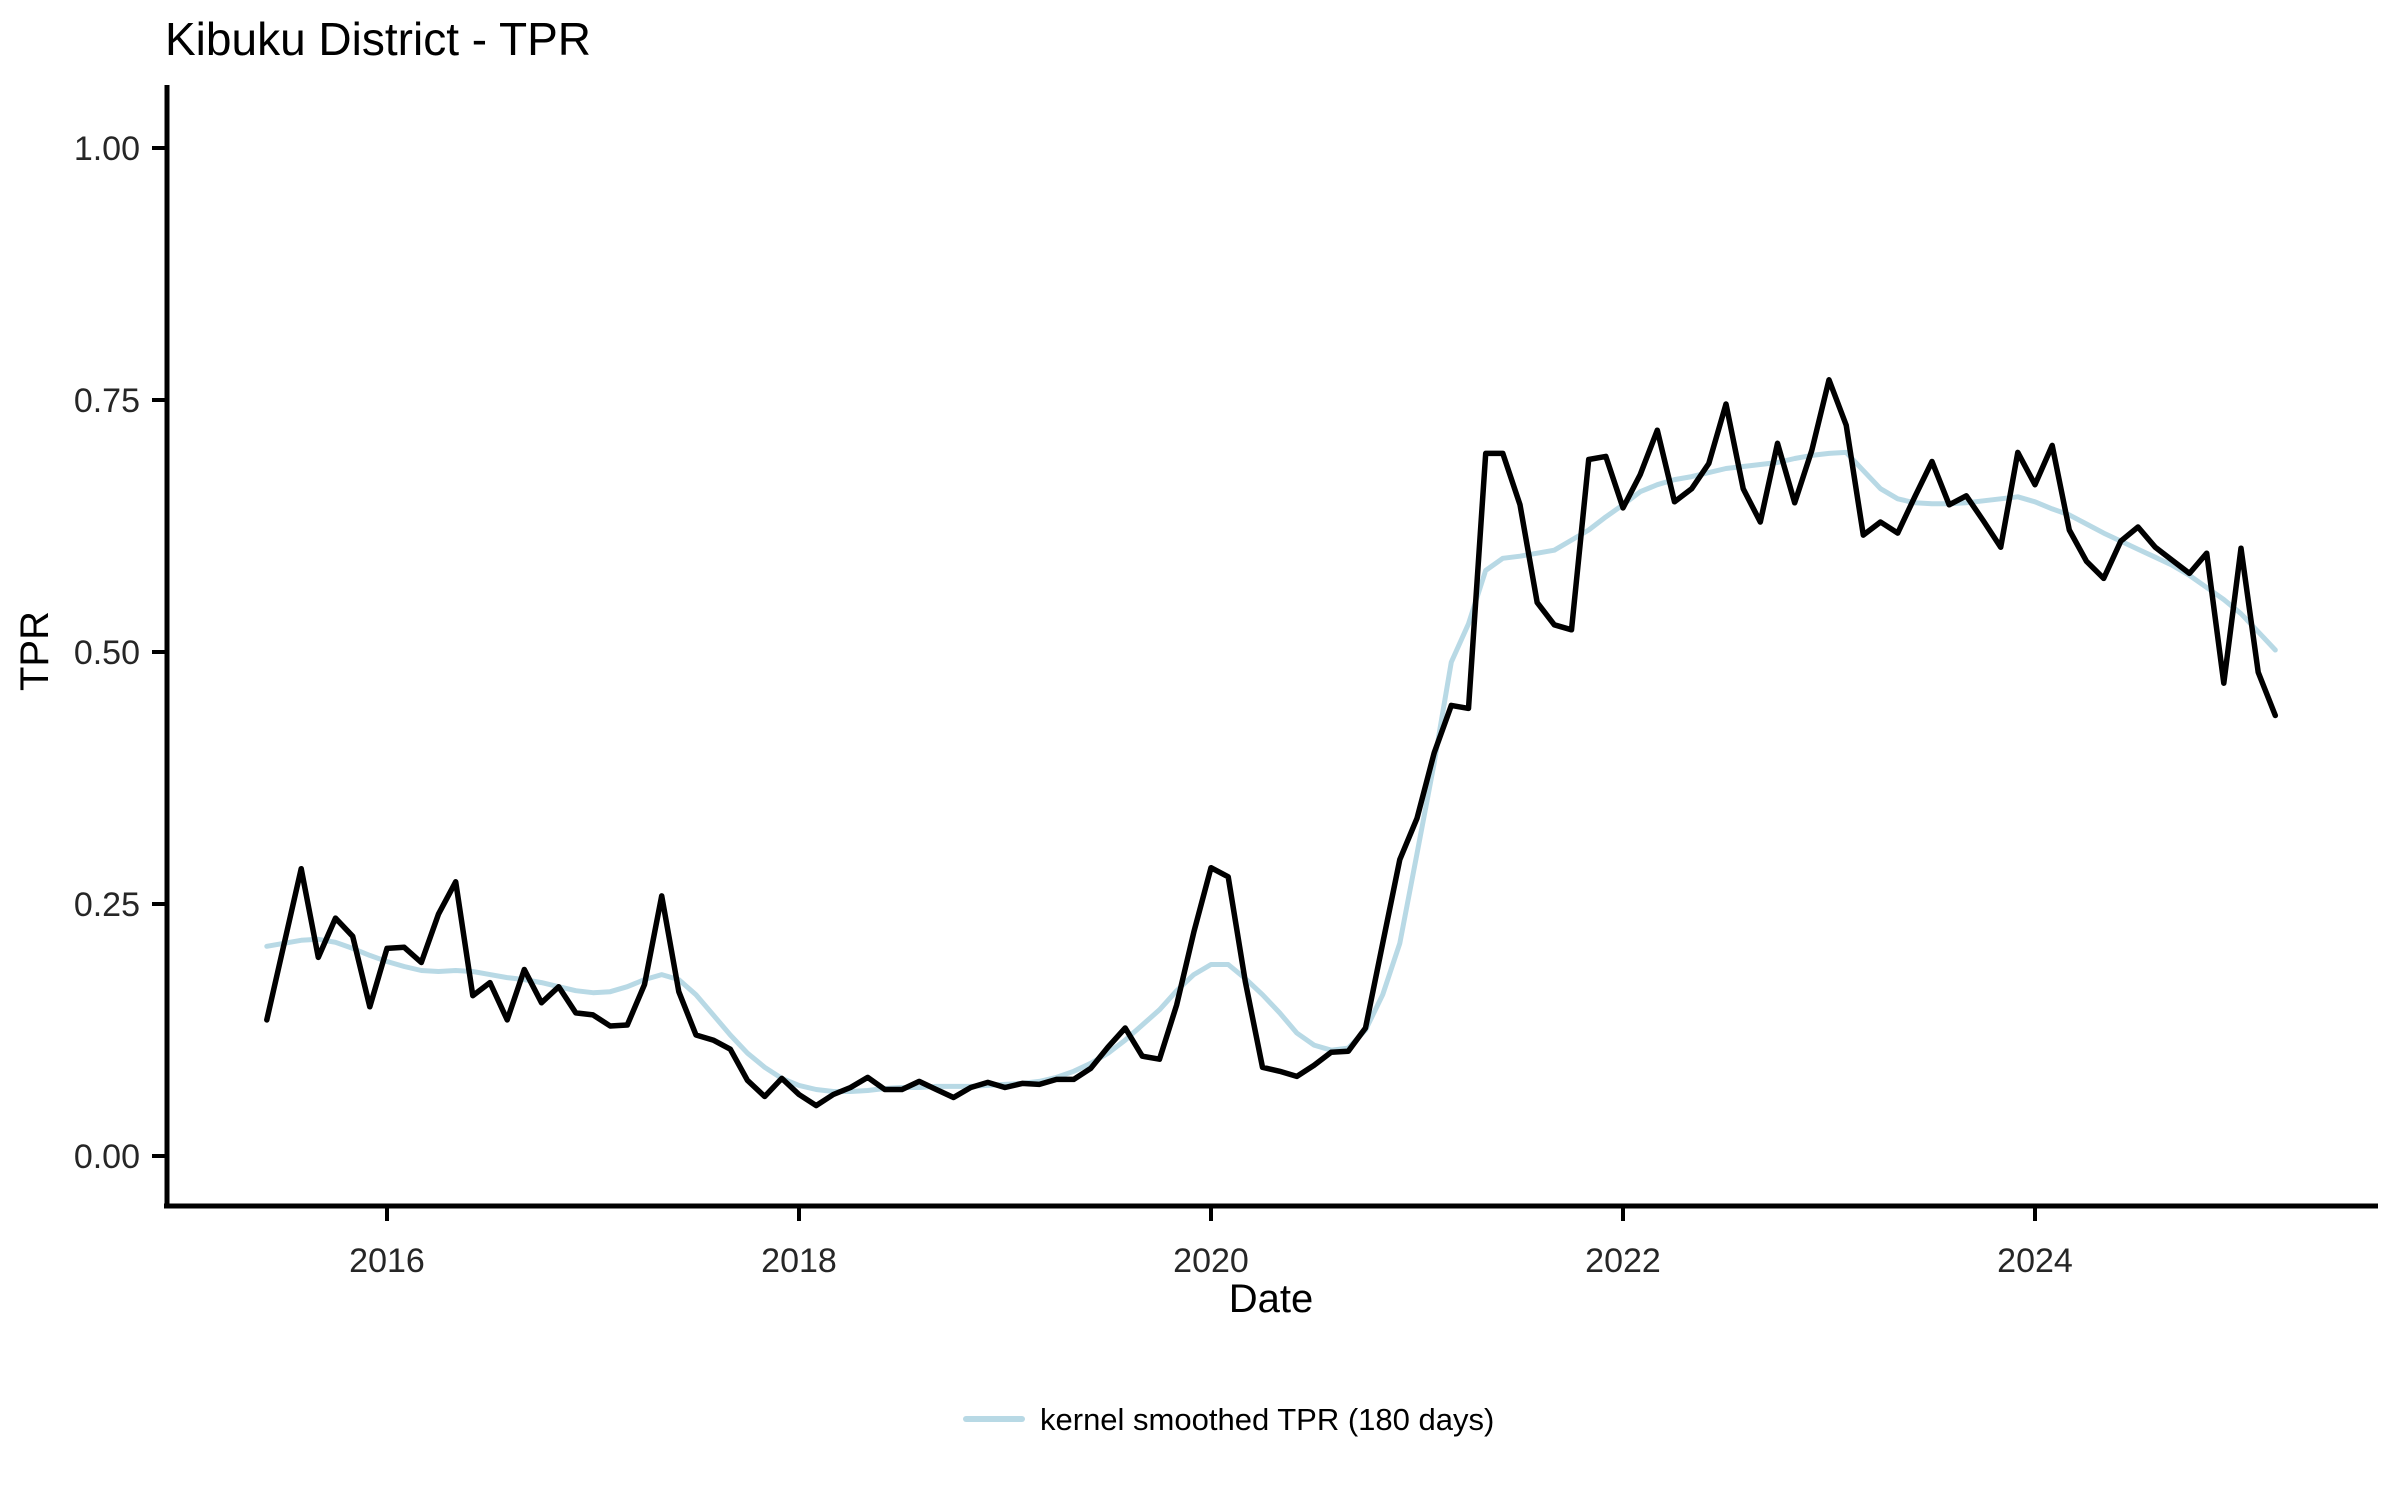 The width and height of the screenshot is (2400, 1500). I want to click on y-tick-label: 0.50, so click(107, 653).